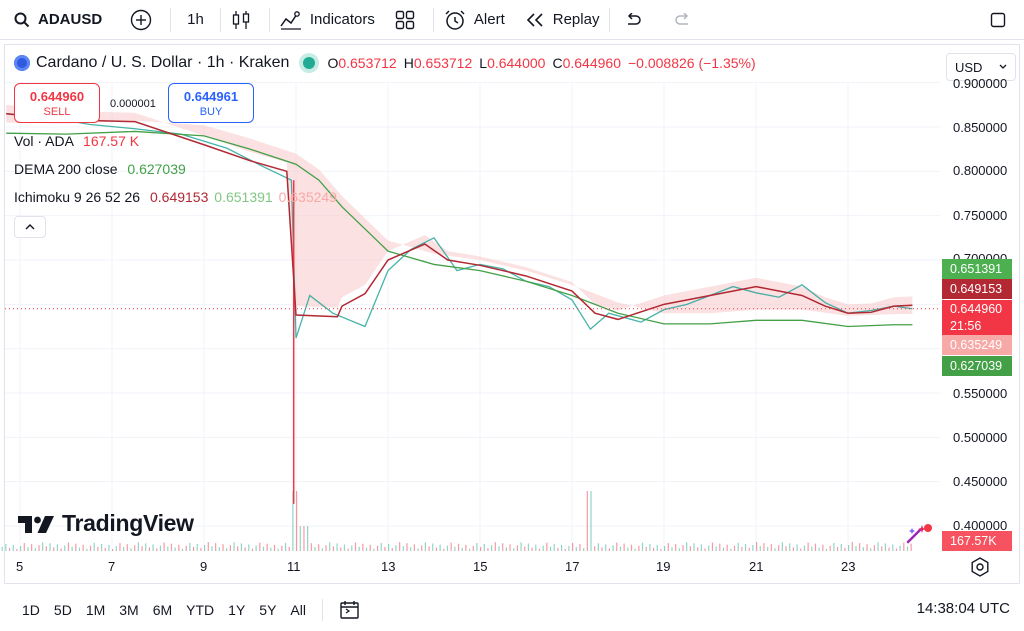  Describe the element at coordinates (163, 62) in the screenshot. I see `symbol-title: Cardano / U. S. Dollar · 1h · Kraken` at that location.